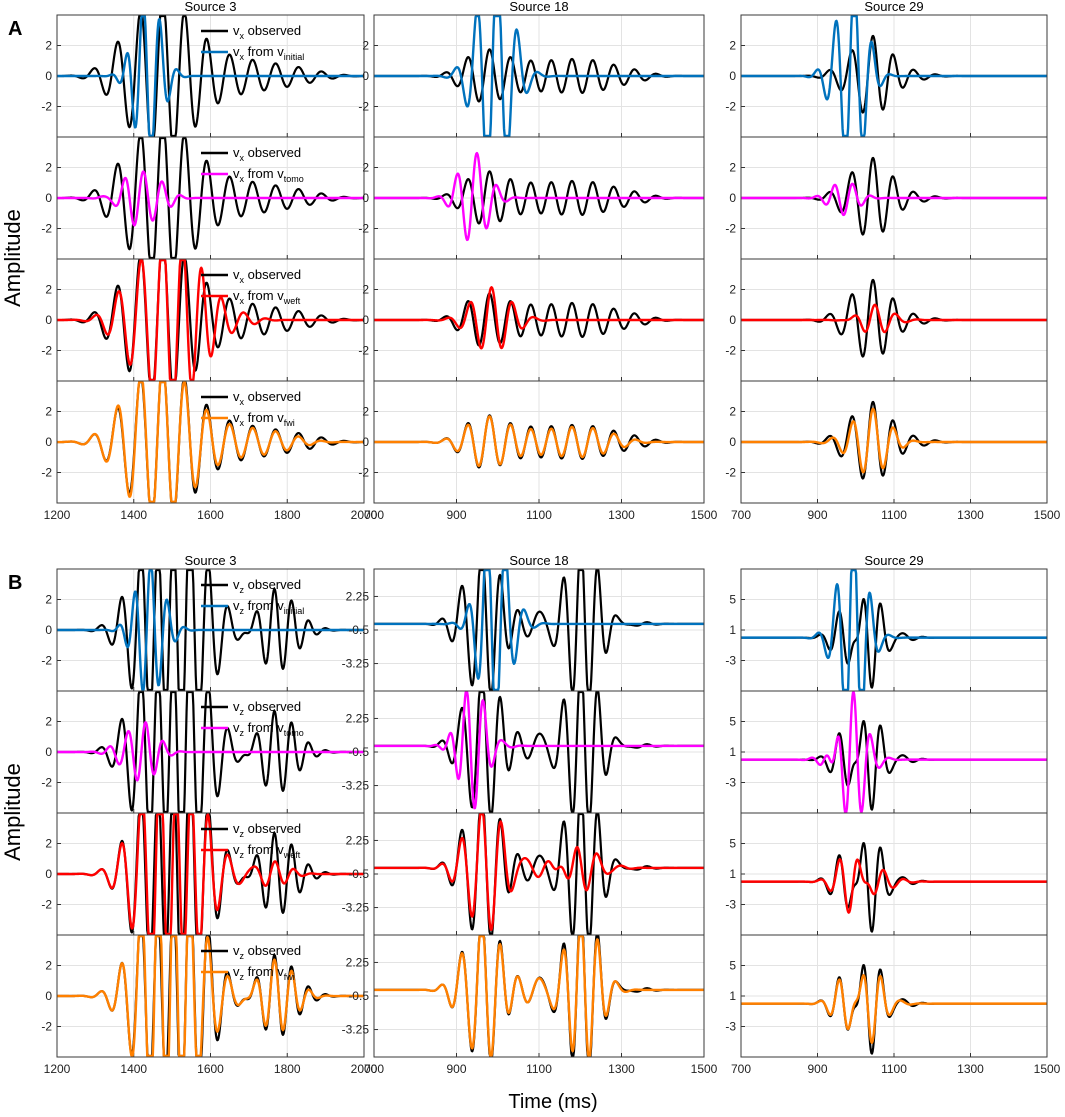 Image resolution: width=1065 pixels, height=1117 pixels. Describe the element at coordinates (251, 840) in the screenshot. I see `legend: vz observed vz from vweft` at that location.